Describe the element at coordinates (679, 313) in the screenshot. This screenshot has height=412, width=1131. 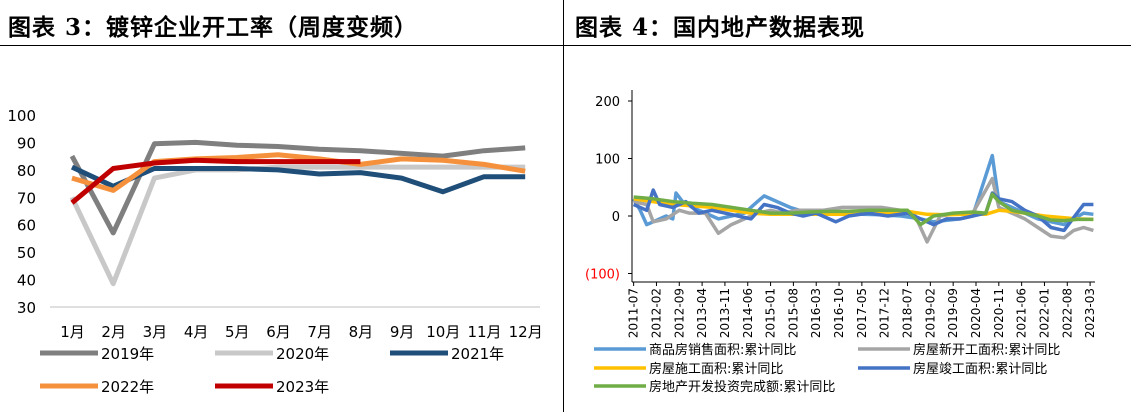
I see `x-tick-label: 2012-09` at that location.